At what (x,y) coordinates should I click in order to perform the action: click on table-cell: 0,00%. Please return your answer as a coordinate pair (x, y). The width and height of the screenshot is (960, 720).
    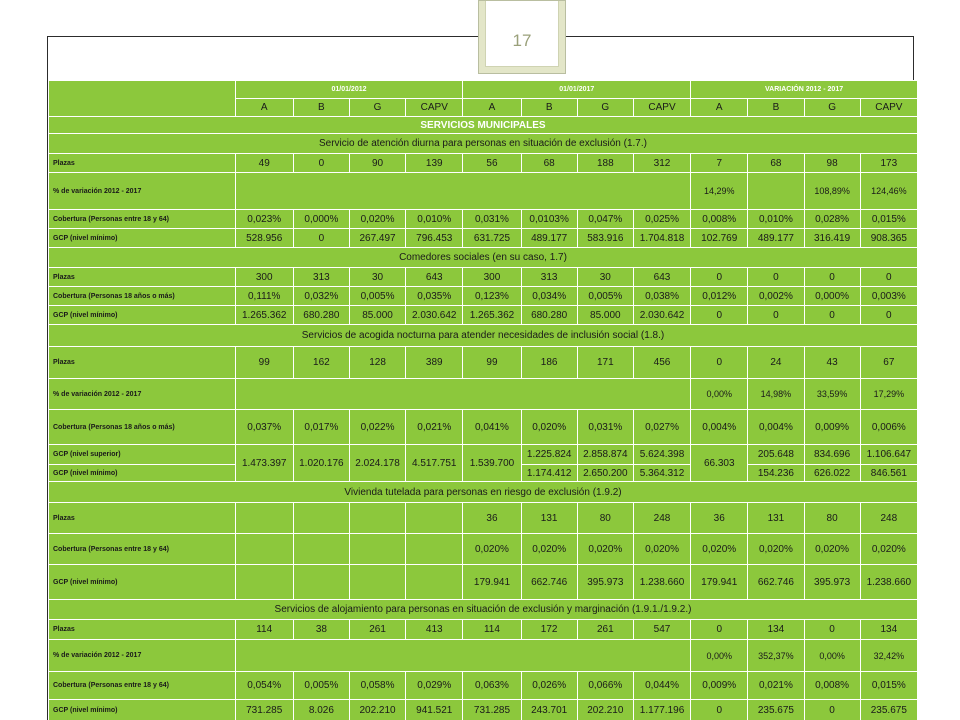
    Looking at the image, I should click on (719, 655).